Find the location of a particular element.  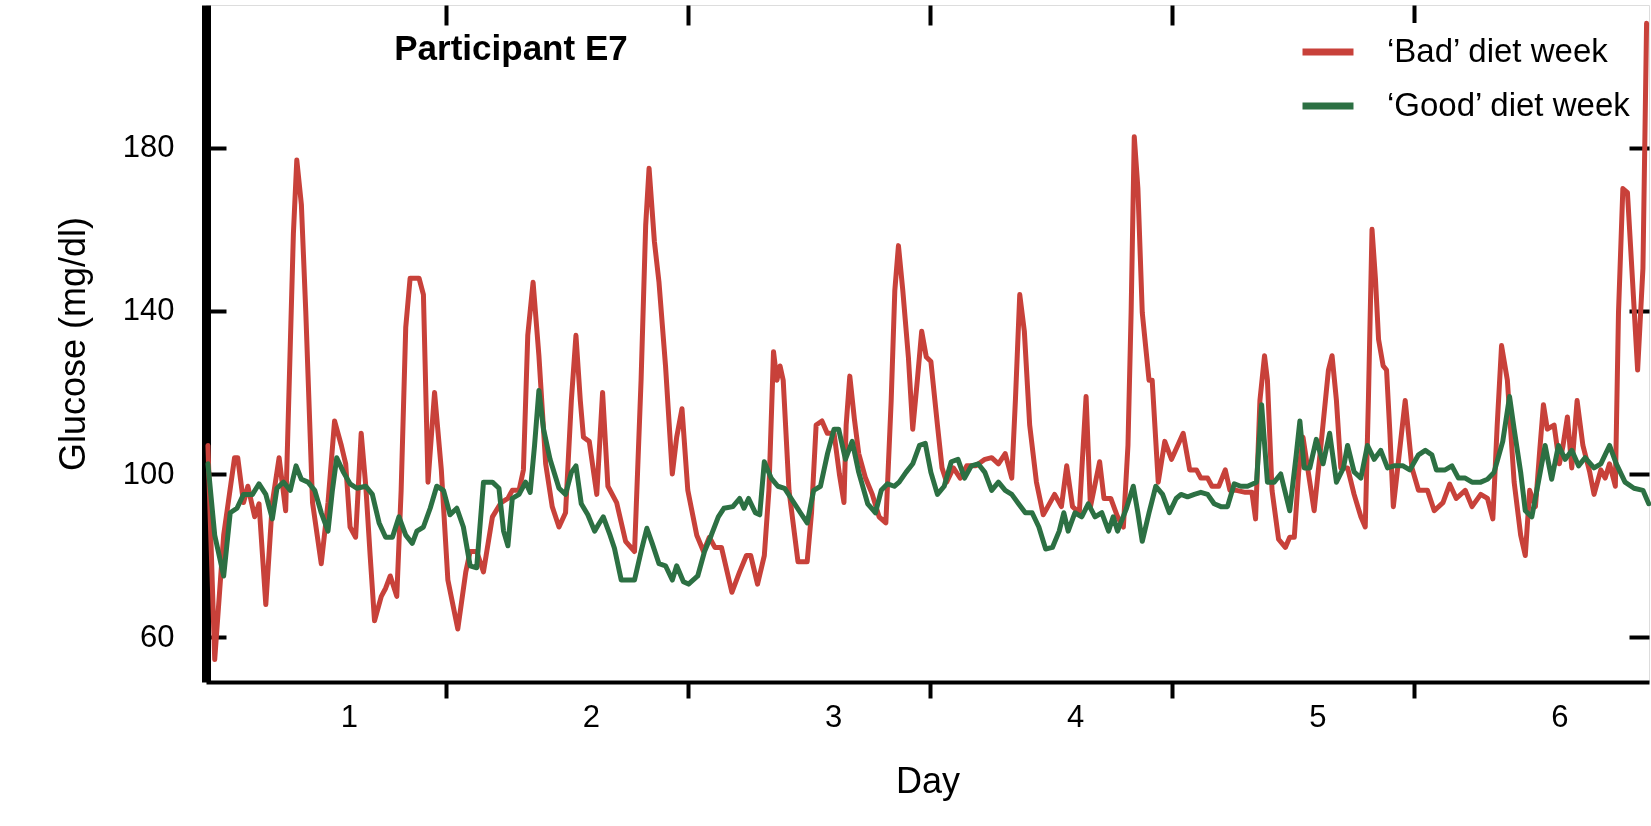

x-tick-label: 3 is located at coordinates (833, 716).